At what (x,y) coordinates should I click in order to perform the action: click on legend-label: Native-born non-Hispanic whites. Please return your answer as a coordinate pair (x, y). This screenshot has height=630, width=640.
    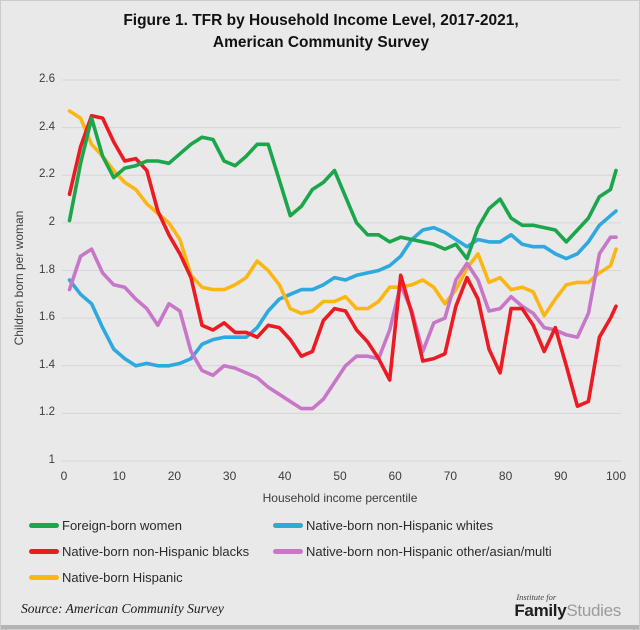
    Looking at the image, I should click on (400, 525).